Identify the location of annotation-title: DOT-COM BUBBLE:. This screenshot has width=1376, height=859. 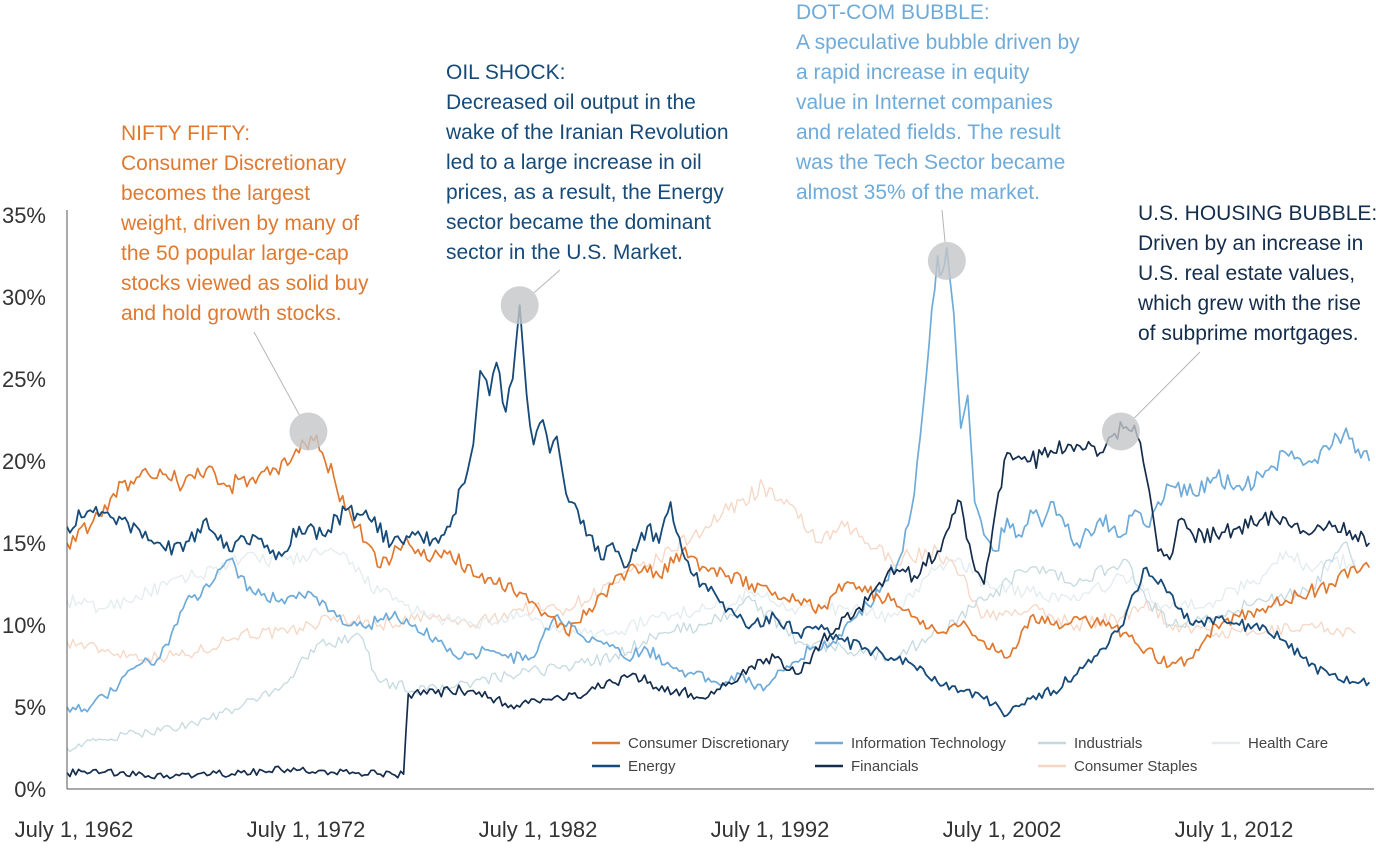
(893, 12).